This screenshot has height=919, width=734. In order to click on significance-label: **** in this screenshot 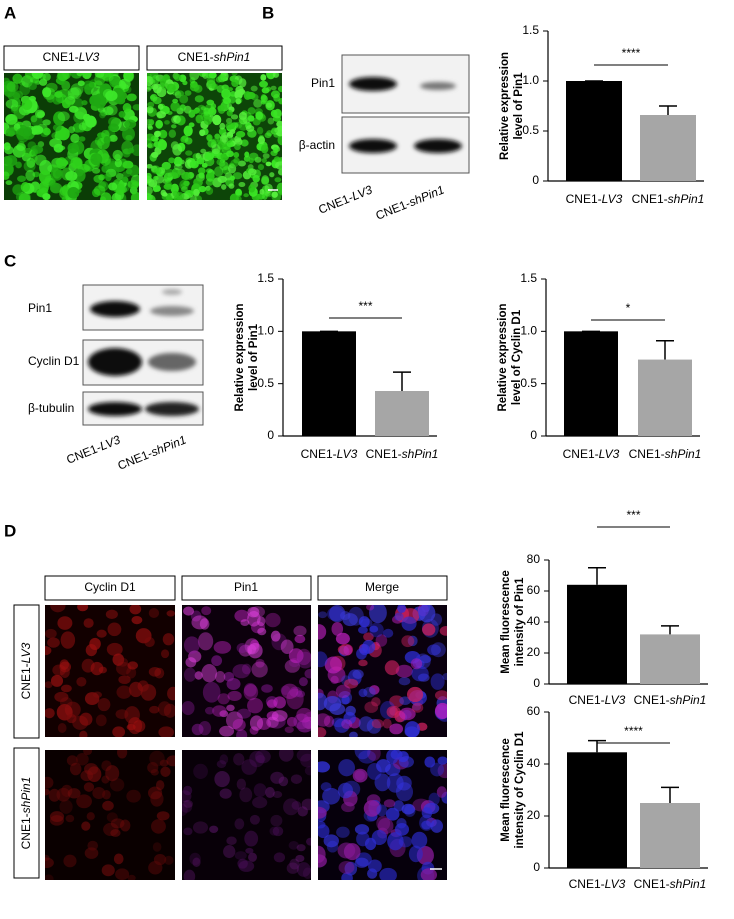, I will do `click(631, 53)`.